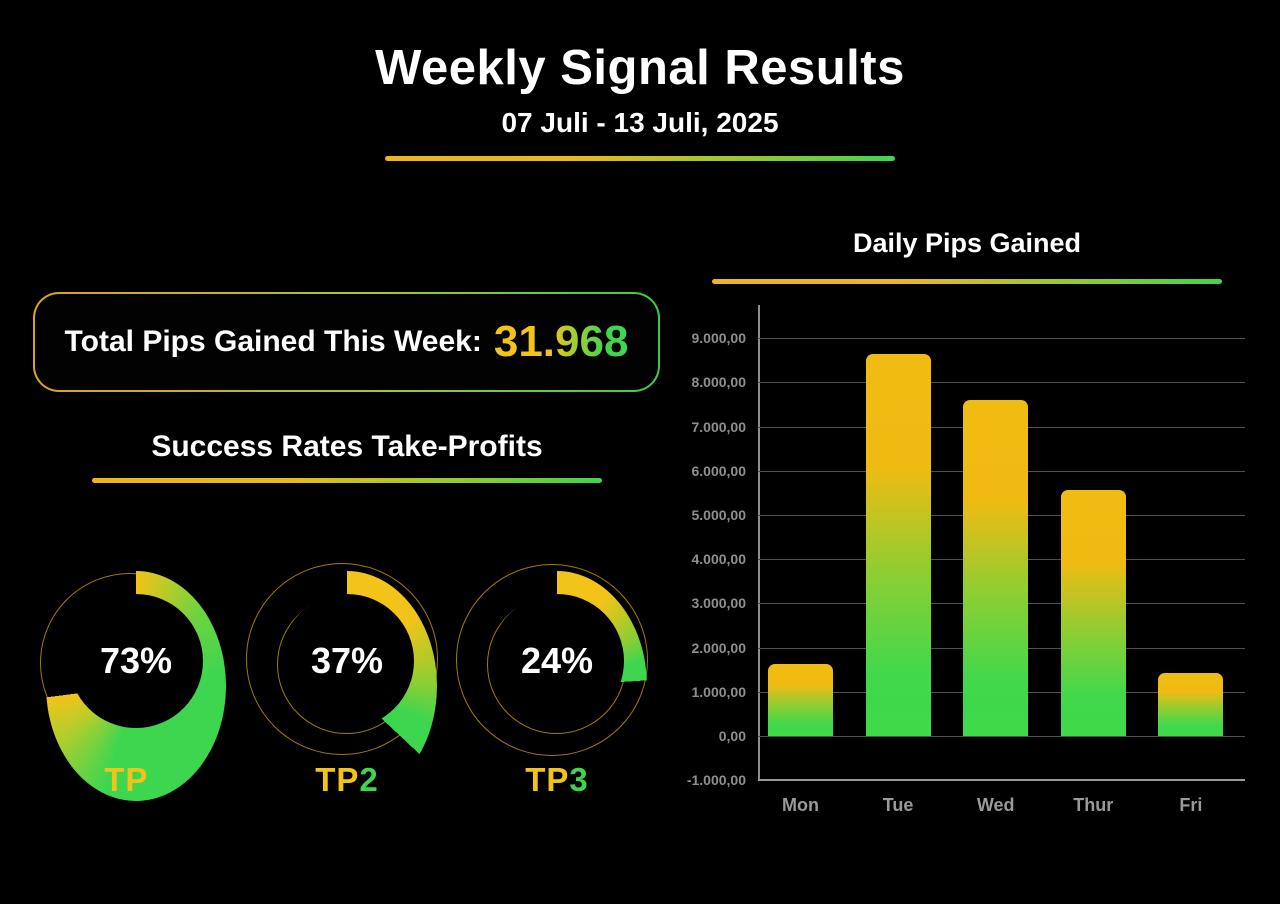 The image size is (1280, 904). Describe the element at coordinates (719, 691) in the screenshot. I see `y-tick-label: 1.000,00` at that location.